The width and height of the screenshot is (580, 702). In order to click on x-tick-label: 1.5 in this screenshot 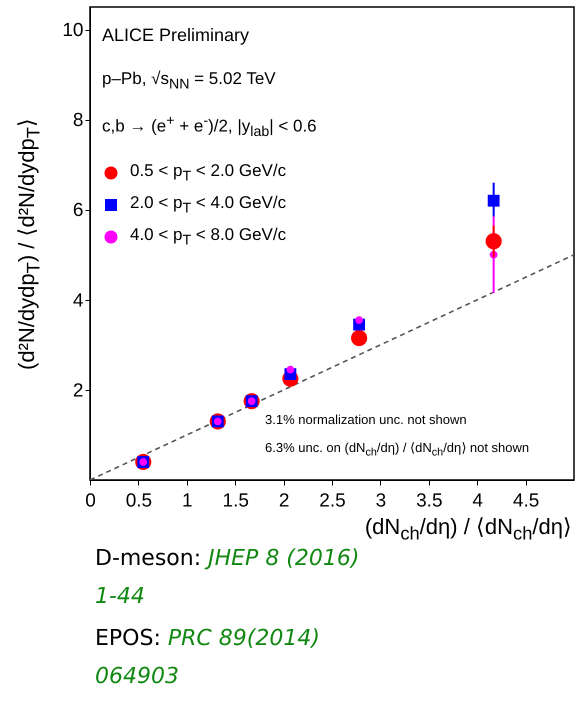, I will do `click(235, 501)`.